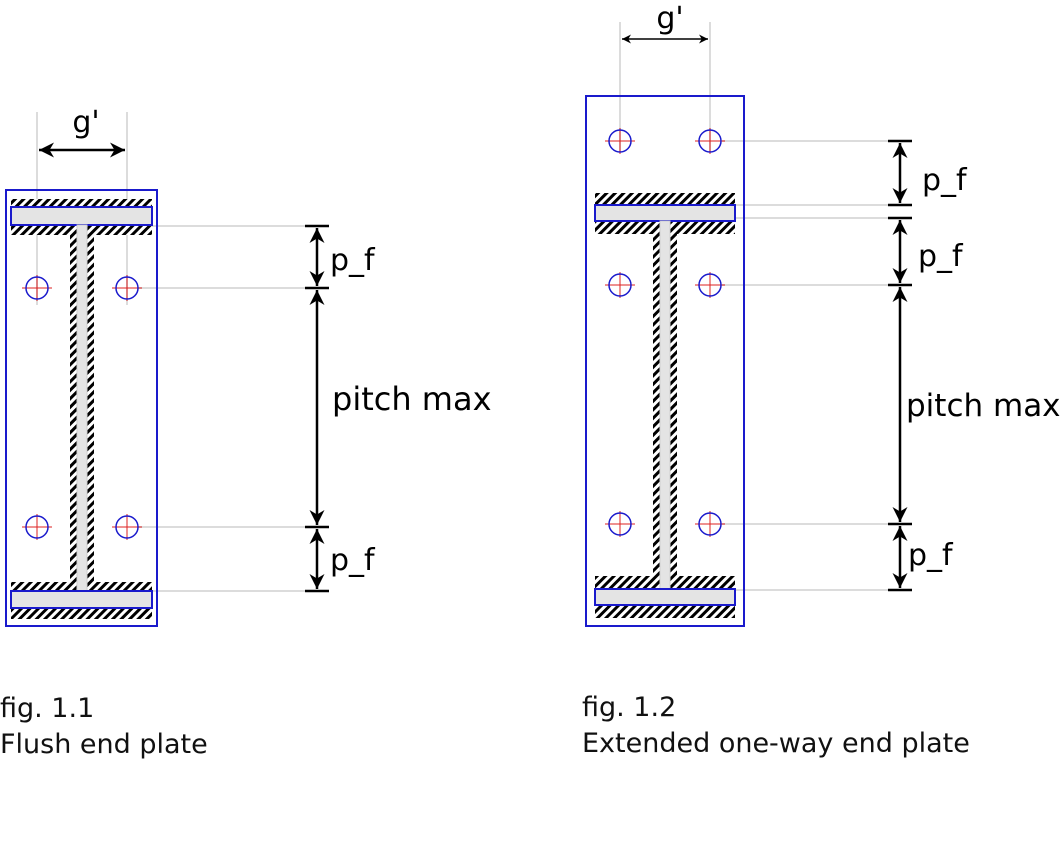  I want to click on caption-fig-1-2: fig. 1.2 Extended one-way end plate, so click(776, 726).